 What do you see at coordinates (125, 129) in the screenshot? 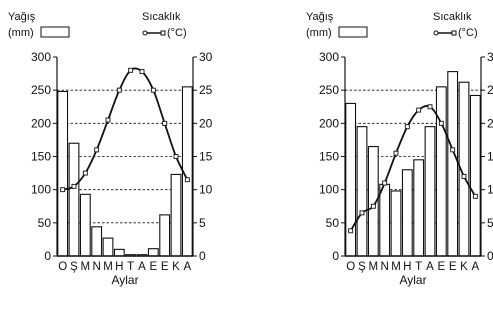
I see `temperature-line` at bounding box center [125, 129].